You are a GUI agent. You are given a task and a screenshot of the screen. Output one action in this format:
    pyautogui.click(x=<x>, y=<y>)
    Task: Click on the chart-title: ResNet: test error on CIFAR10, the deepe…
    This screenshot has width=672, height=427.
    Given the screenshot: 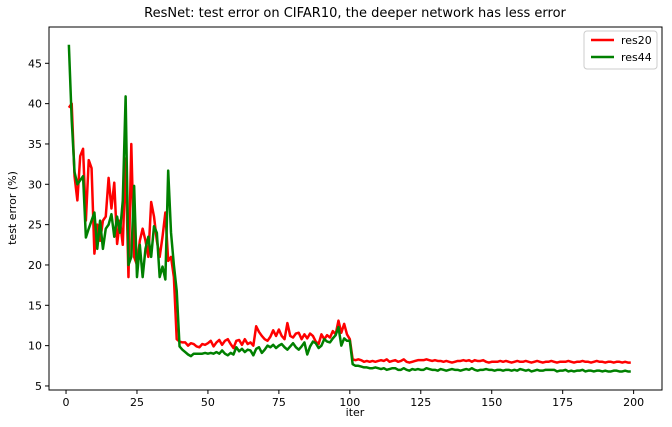 What is the action you would take?
    pyautogui.click(x=355, y=13)
    